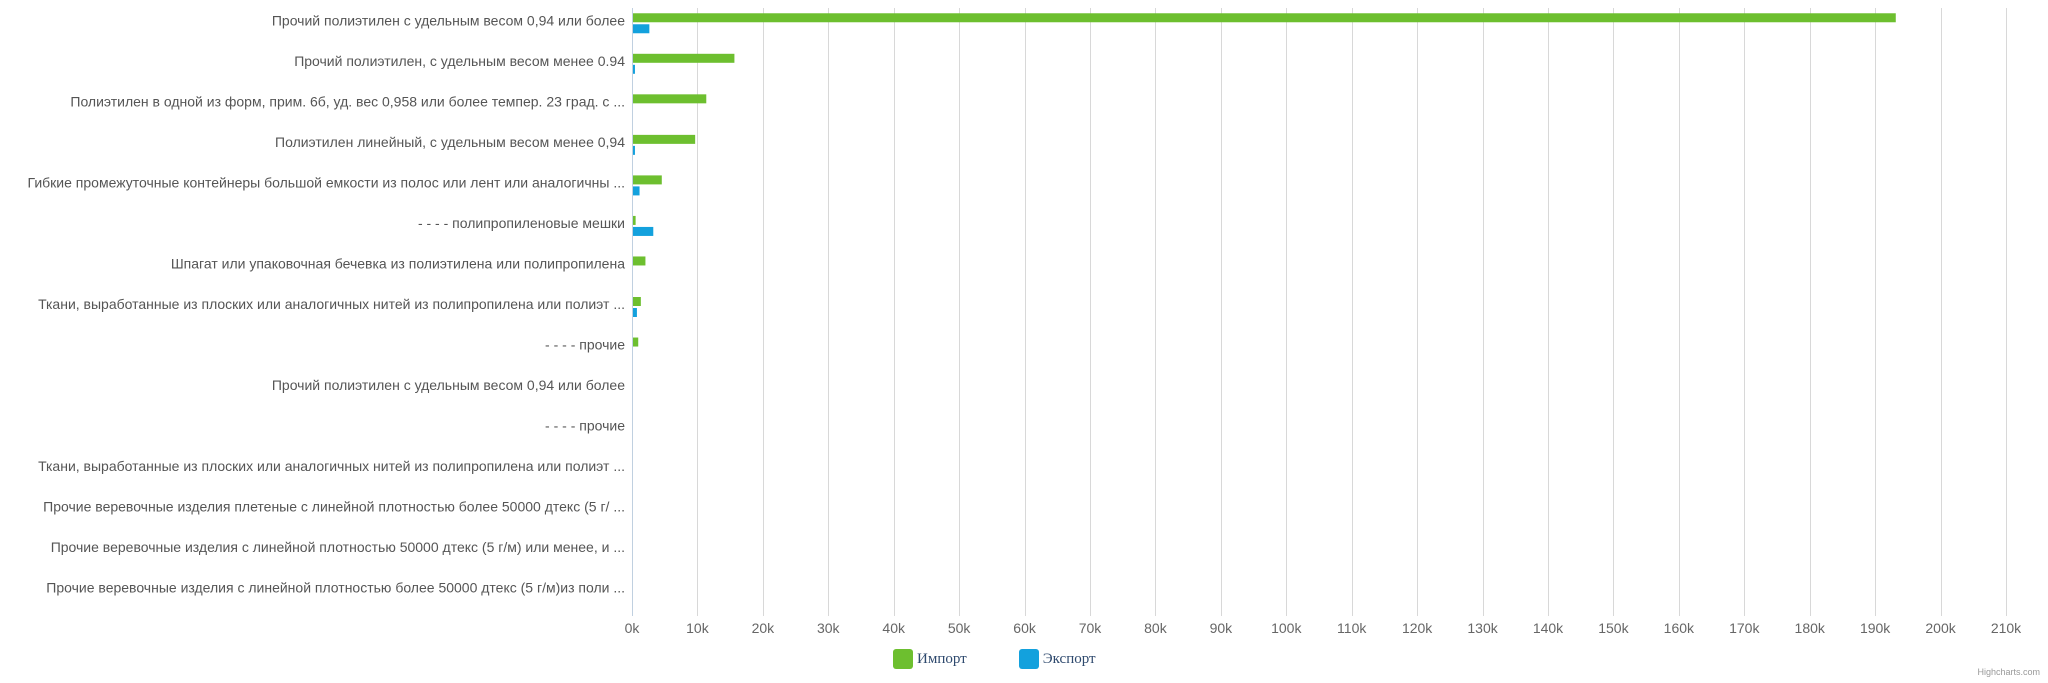  What do you see at coordinates (1548, 628) in the screenshot?
I see `x-tick-label: 140k` at bounding box center [1548, 628].